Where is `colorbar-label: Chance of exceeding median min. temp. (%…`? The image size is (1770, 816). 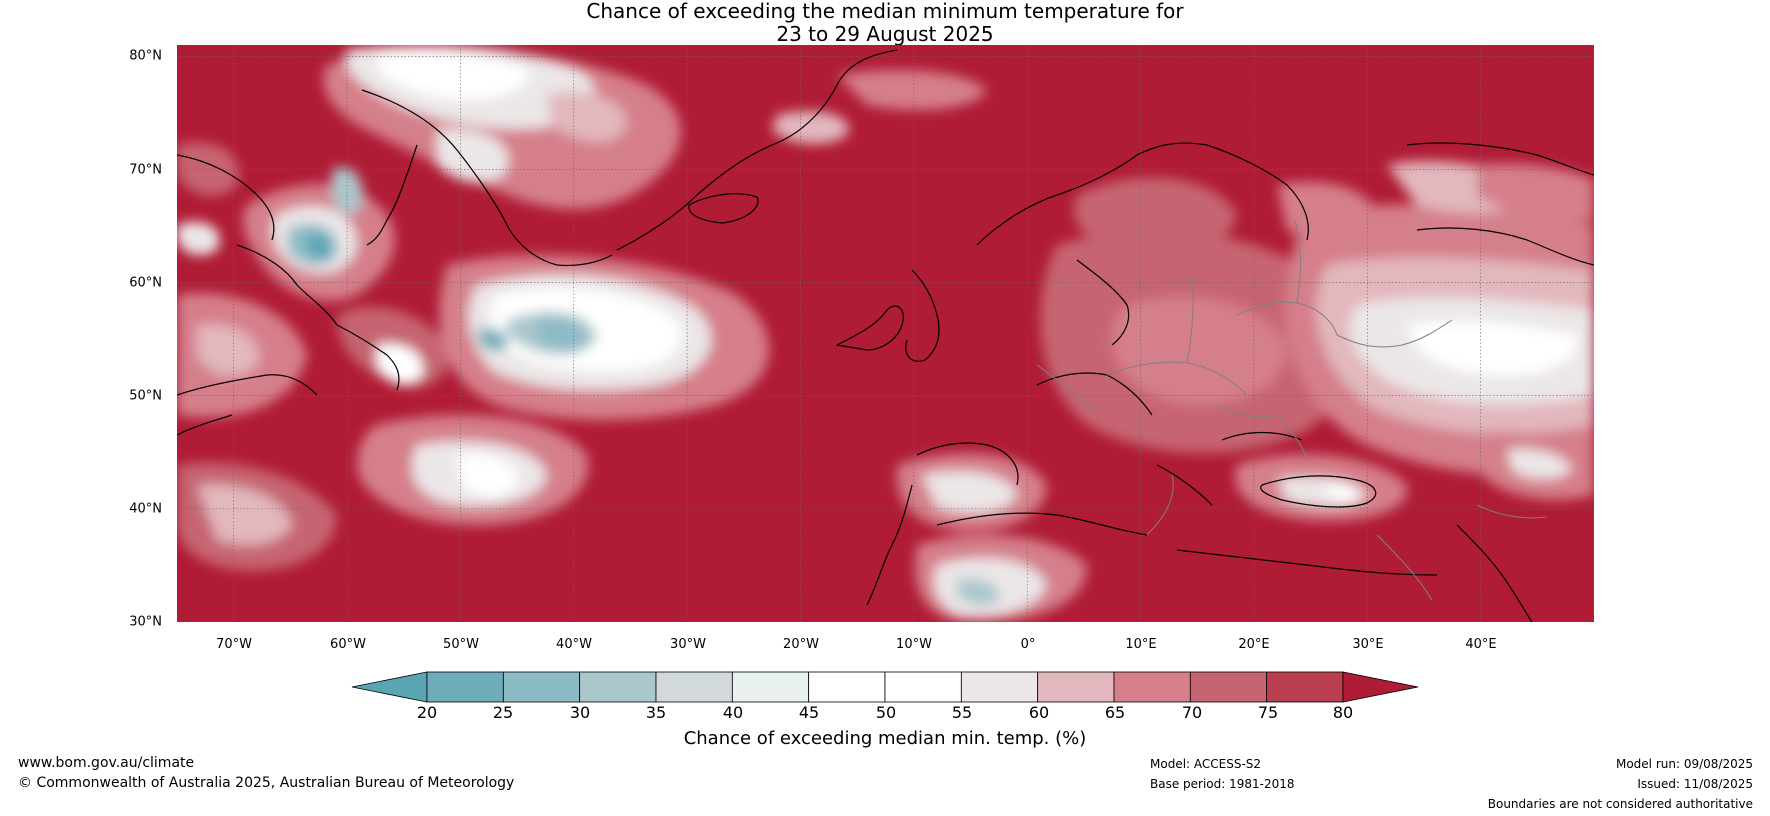
colorbar-label: Chance of exceeding median min. temp. (%… is located at coordinates (885, 738).